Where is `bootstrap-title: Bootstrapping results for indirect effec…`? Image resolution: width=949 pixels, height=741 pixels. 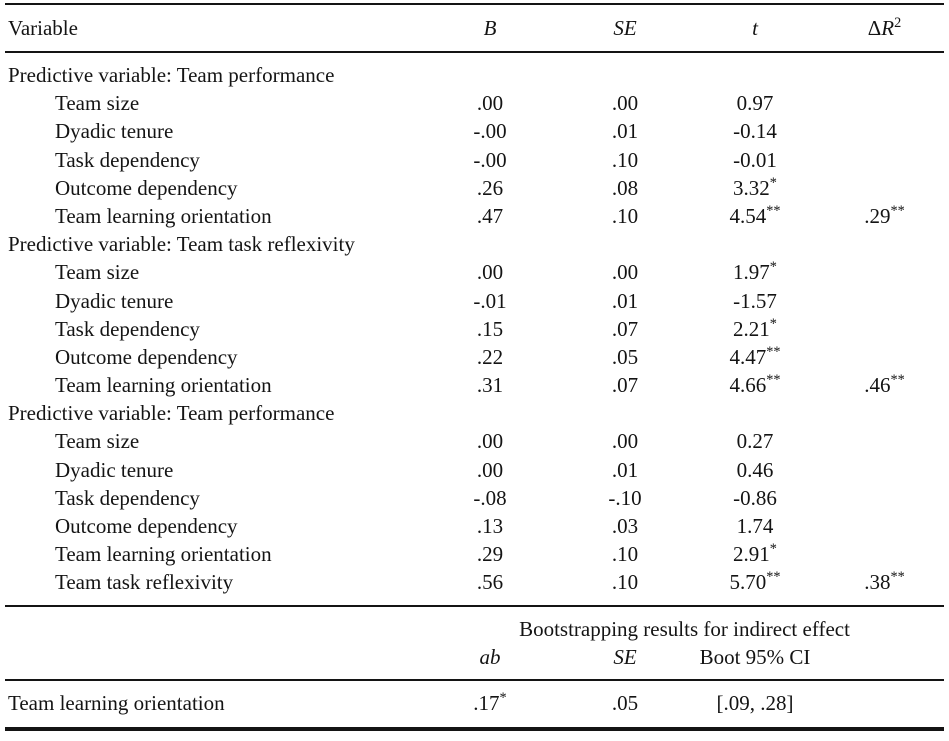 bootstrap-title: Bootstrapping results for indirect effec… is located at coordinates (684, 628).